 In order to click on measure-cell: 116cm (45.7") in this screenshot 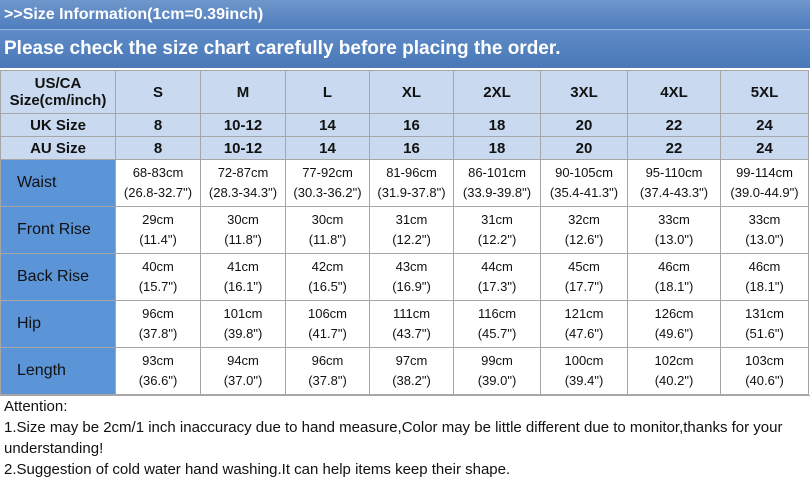, I will do `click(497, 324)`.